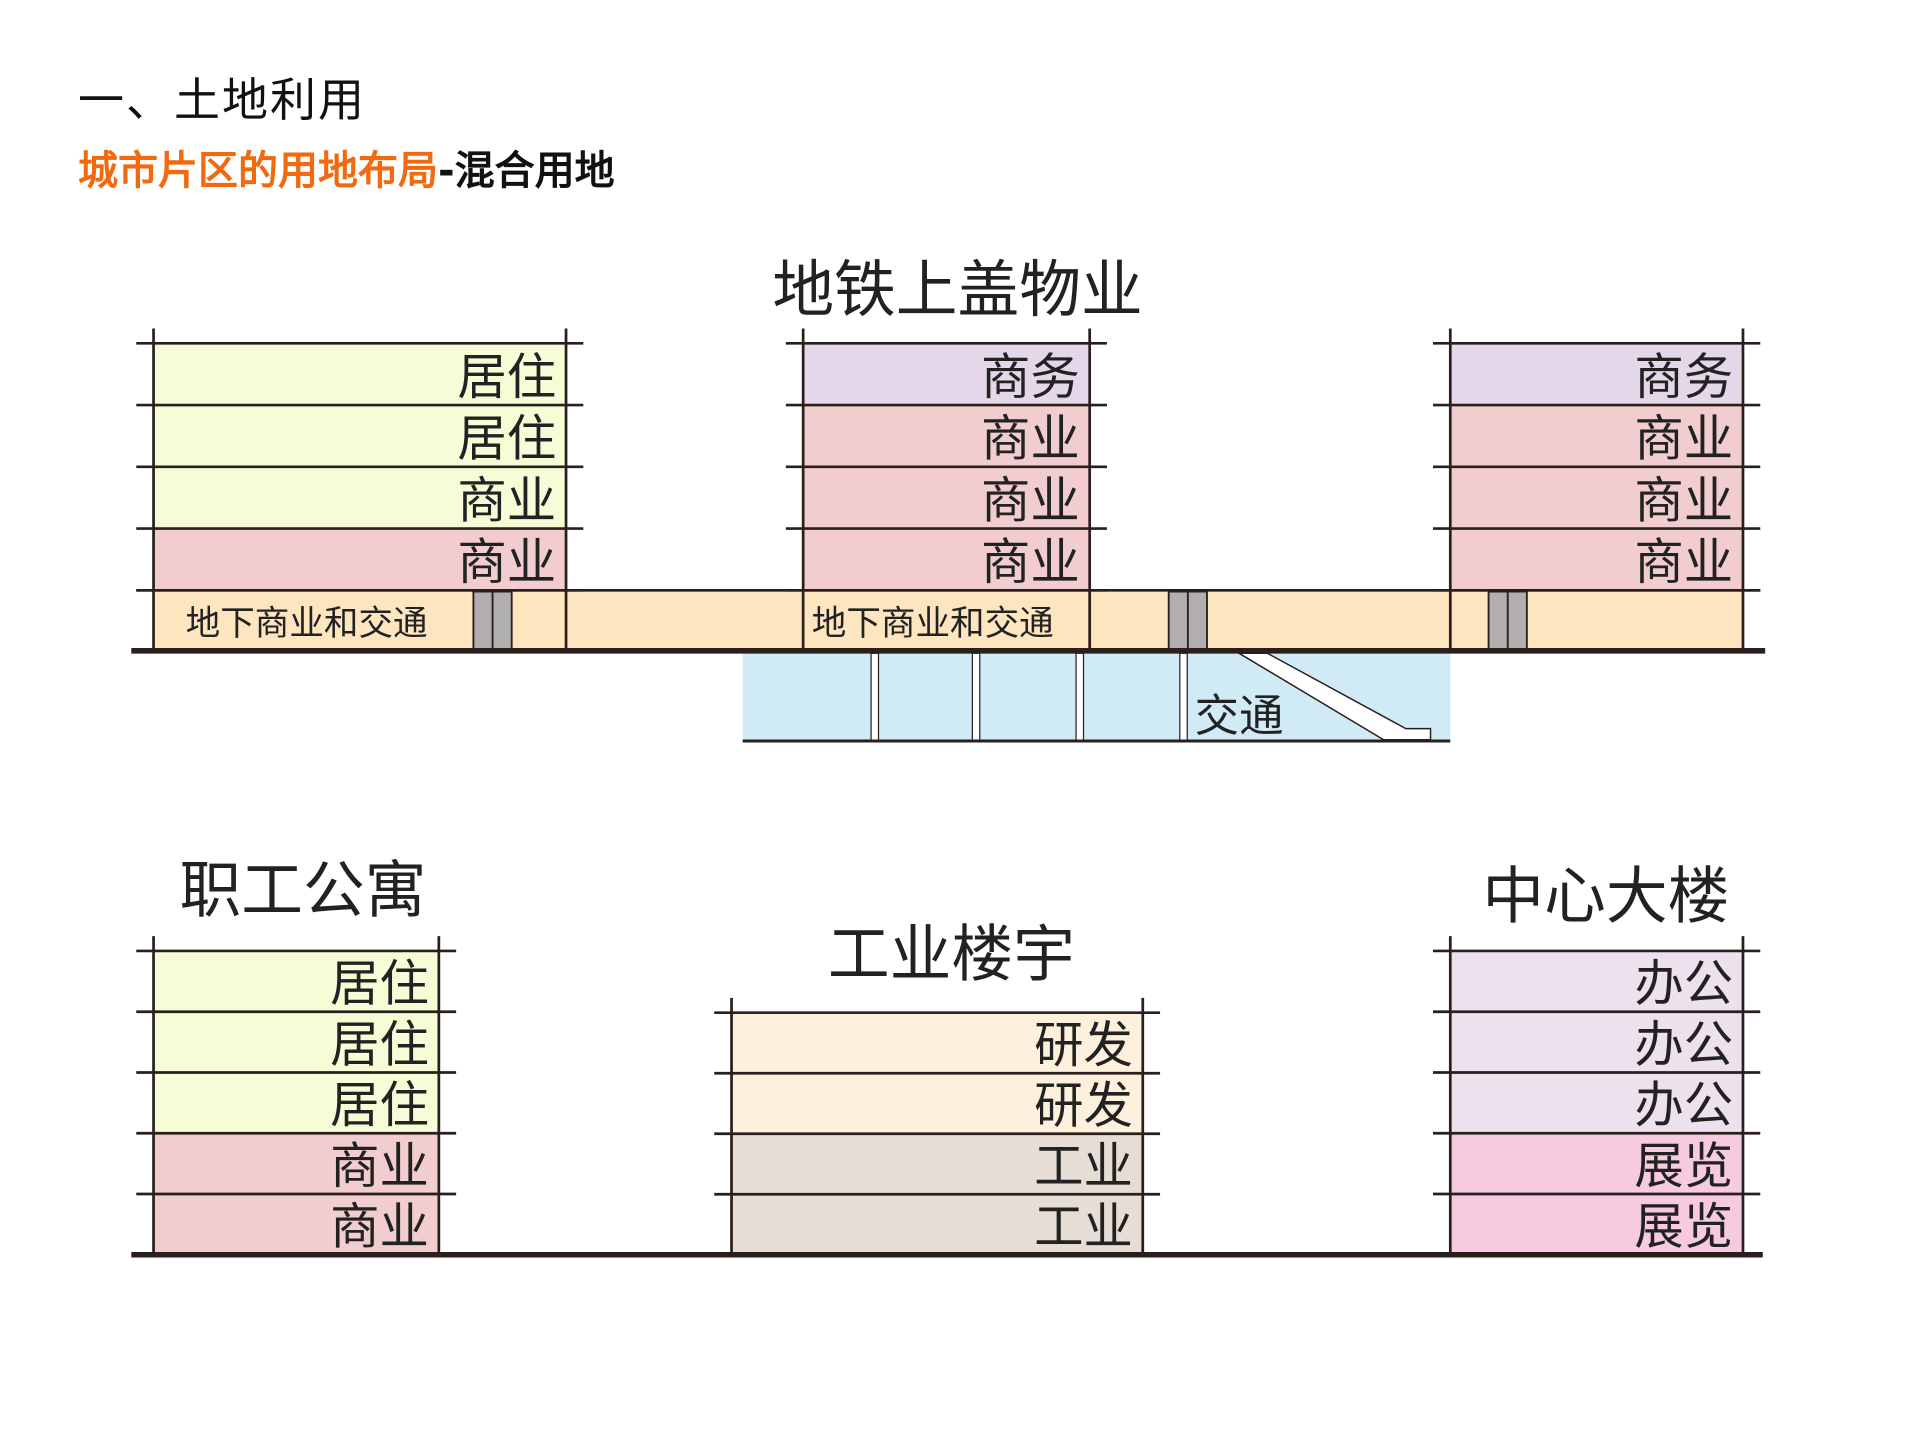 This screenshot has width=1920, height=1440. Describe the element at coordinates (302, 890) in the screenshot. I see `building-title: 职工公寓` at that location.